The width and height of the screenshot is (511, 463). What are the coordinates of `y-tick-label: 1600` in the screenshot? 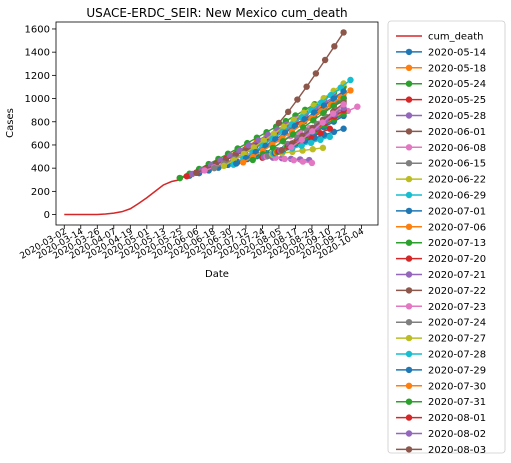 It's located at (37, 29).